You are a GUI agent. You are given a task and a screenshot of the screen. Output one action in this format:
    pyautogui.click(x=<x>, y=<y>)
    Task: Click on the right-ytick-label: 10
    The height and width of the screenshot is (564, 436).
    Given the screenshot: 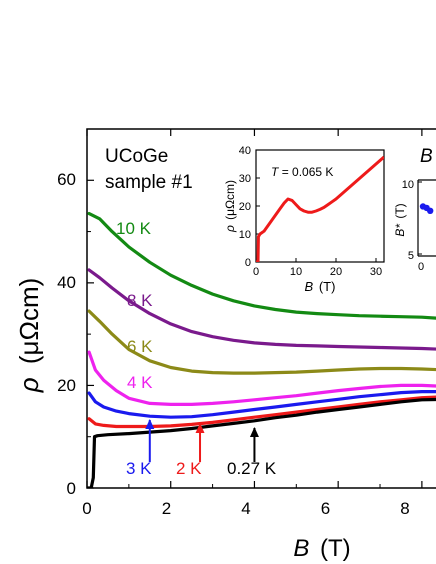 What is the action you would take?
    pyautogui.click(x=408, y=185)
    